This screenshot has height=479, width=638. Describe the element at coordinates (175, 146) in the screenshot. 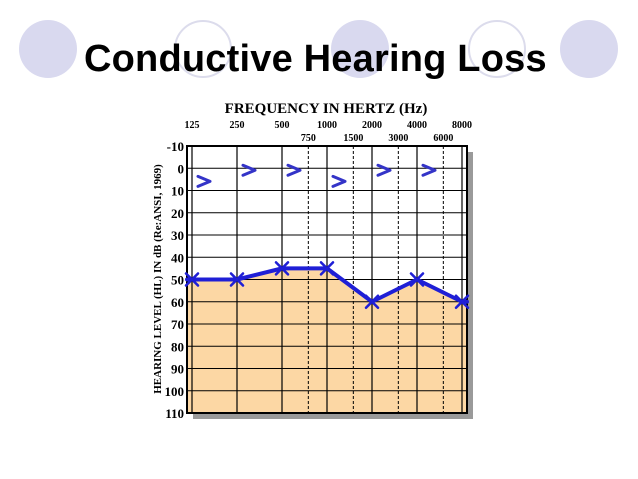

I see `y-tick-label: -10` at that location.